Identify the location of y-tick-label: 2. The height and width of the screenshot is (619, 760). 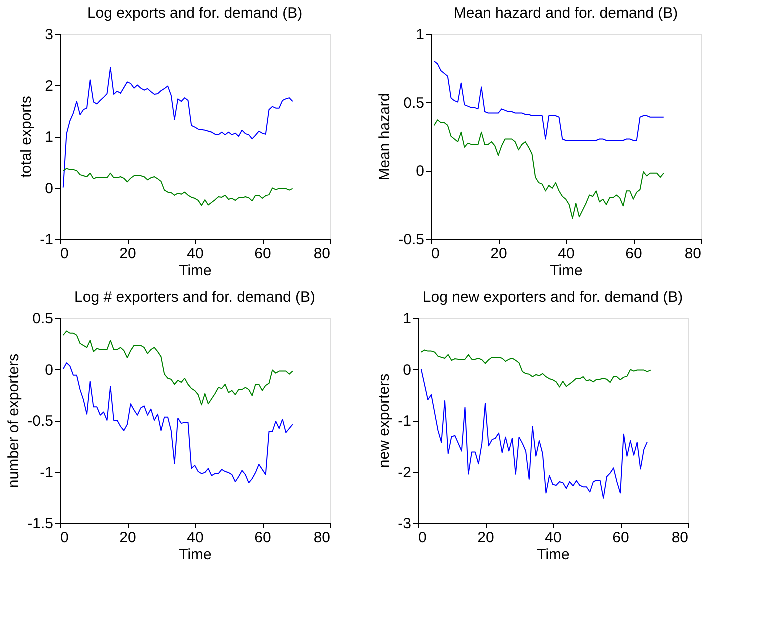
(49, 86).